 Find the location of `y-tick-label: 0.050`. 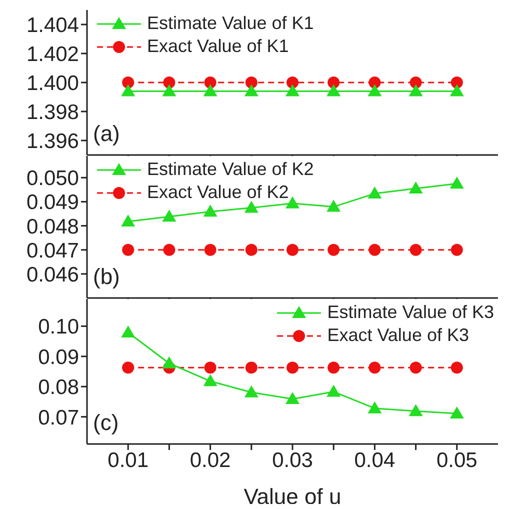

y-tick-label: 0.050 is located at coordinates (52, 178).